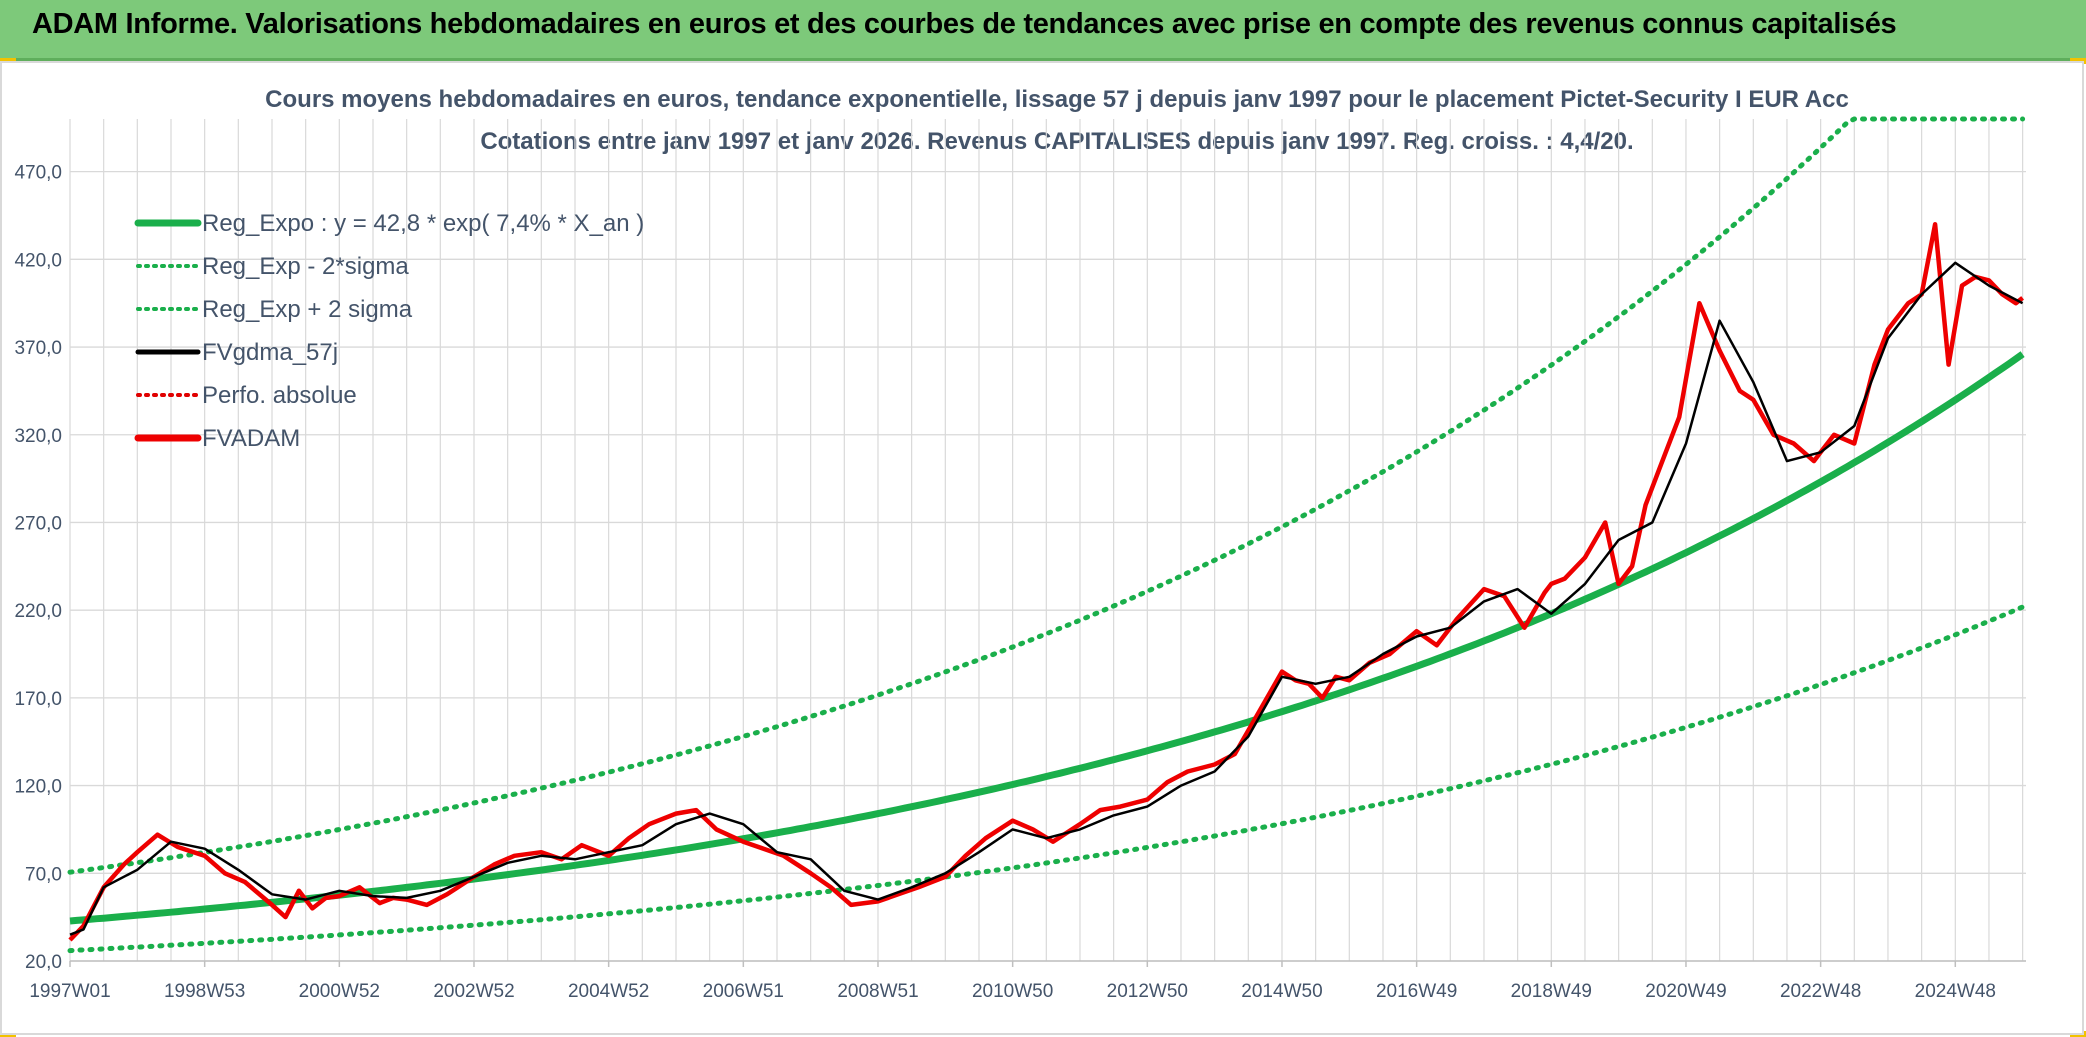 The image size is (2086, 1037). Describe the element at coordinates (473, 991) in the screenshot. I see `x-tick-label: 2002W52` at that location.